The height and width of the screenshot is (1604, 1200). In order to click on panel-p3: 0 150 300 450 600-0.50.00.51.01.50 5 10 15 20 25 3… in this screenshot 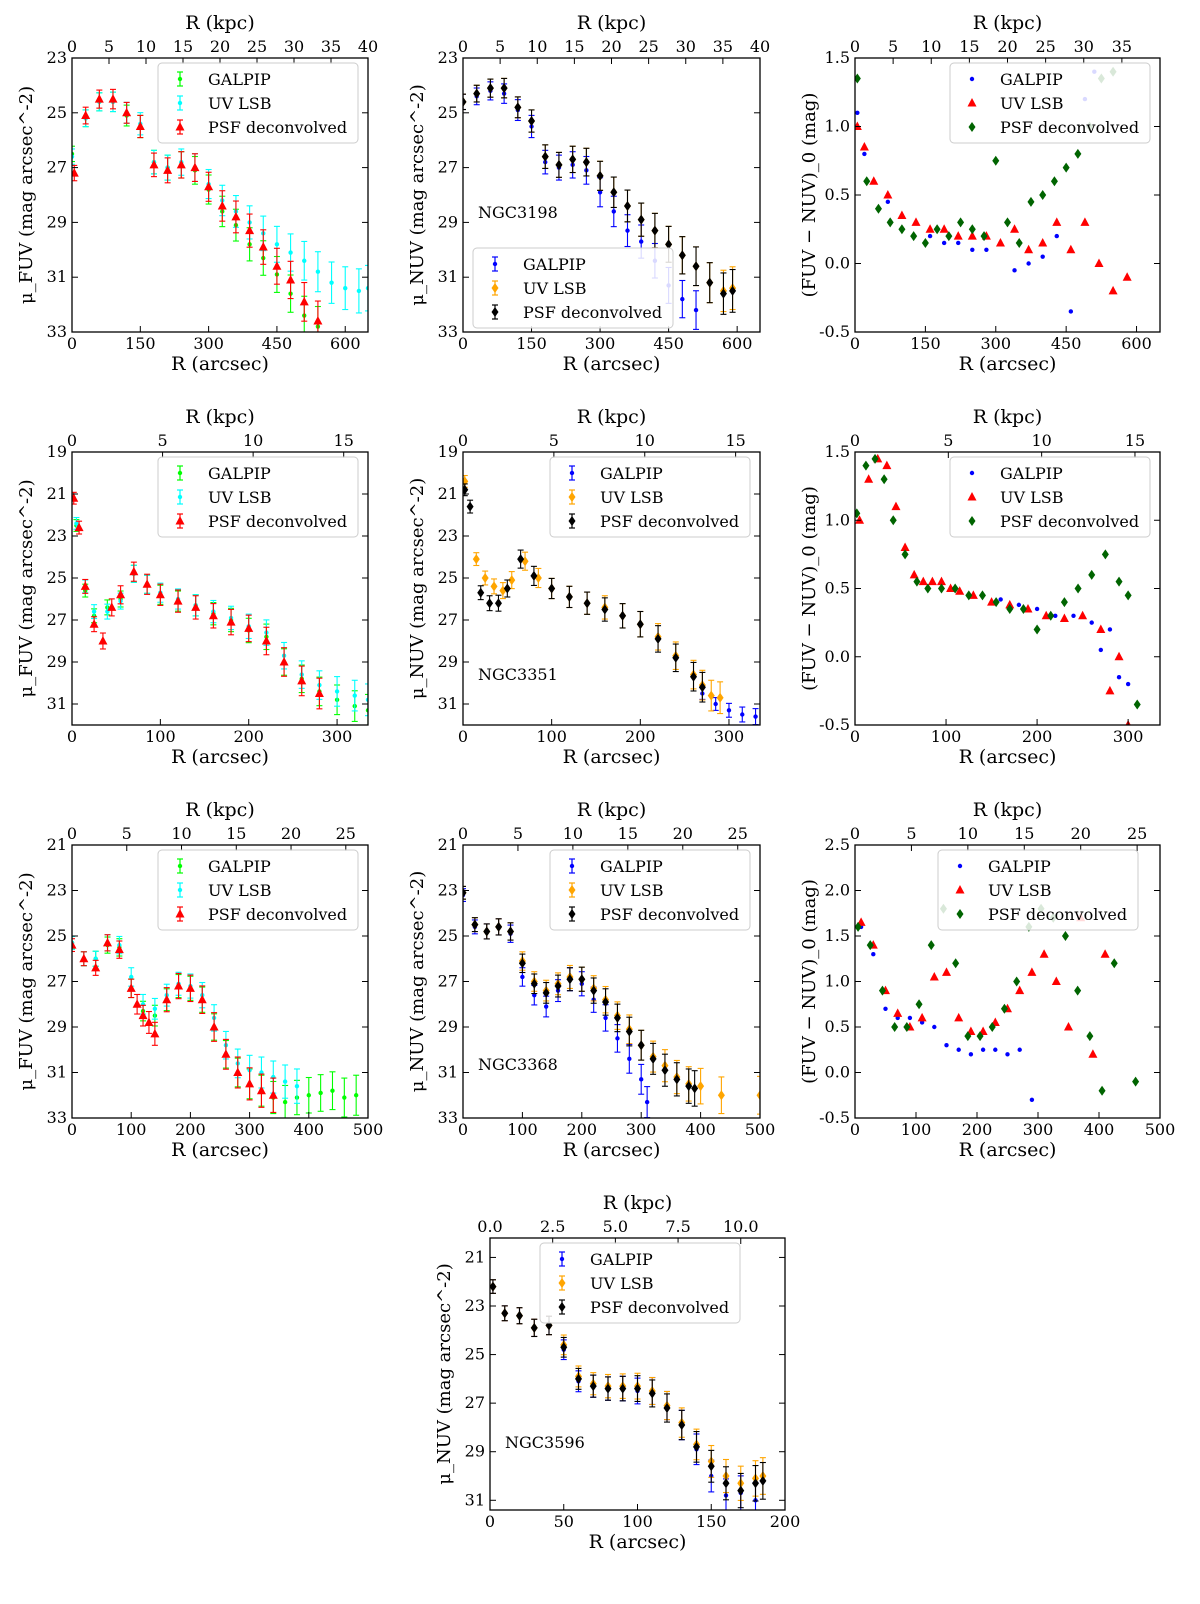, I will do `click(980, 193)`.